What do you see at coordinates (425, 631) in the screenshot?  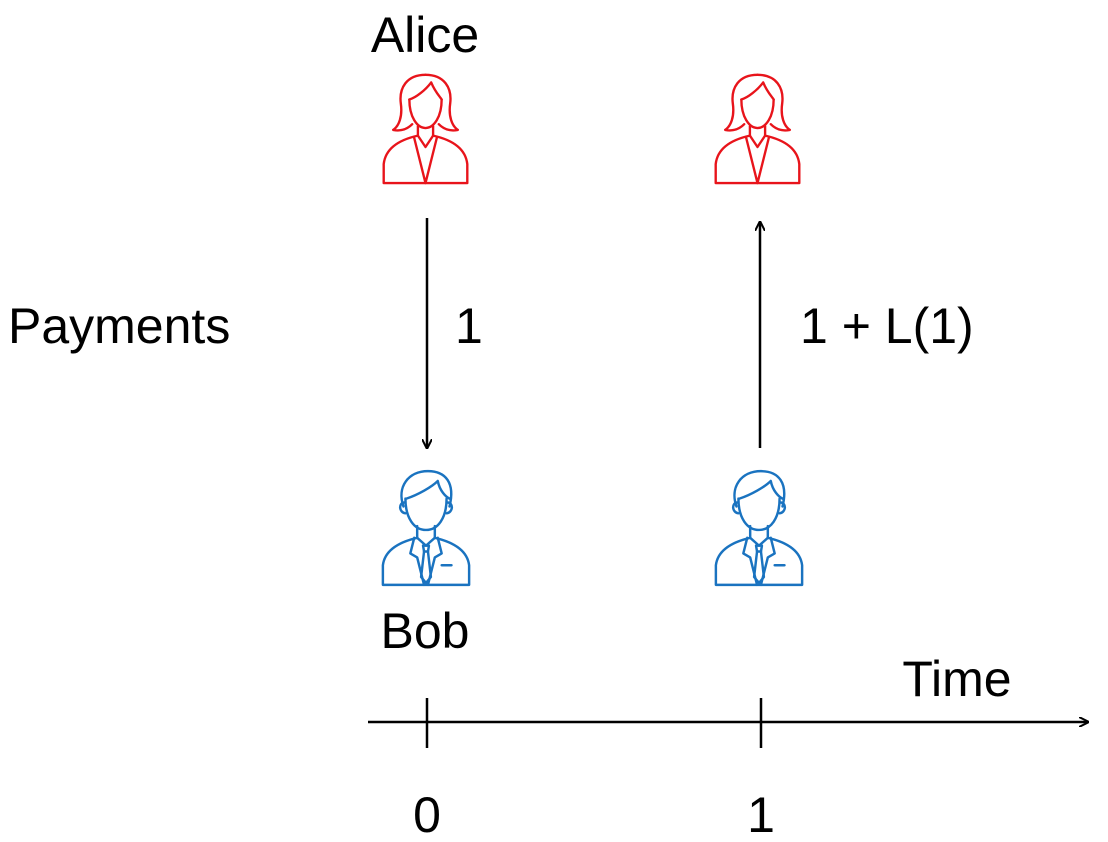 I see `bob-name-label: Bob` at bounding box center [425, 631].